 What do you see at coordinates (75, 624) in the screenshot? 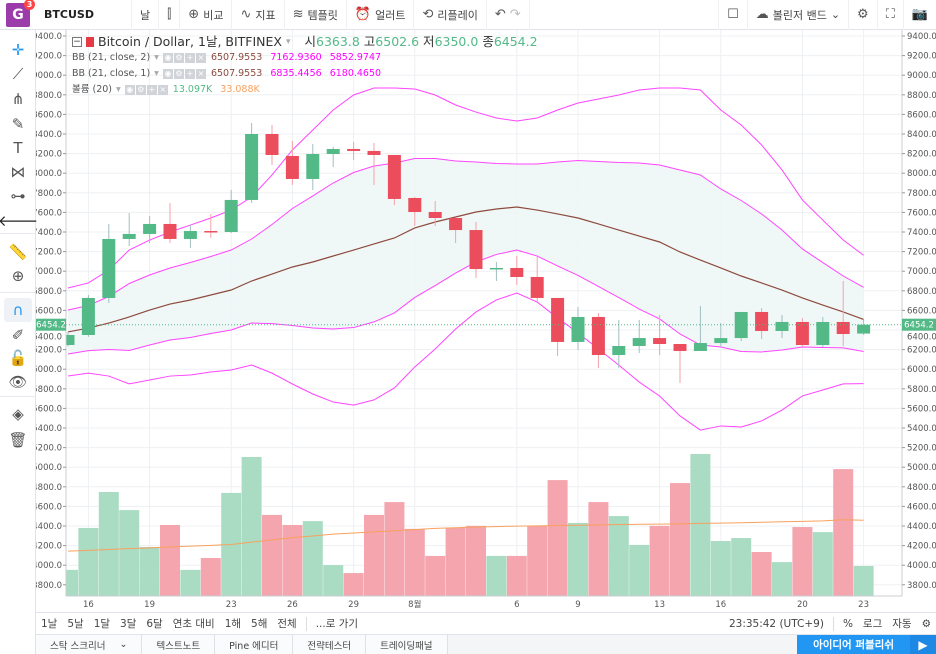
I see `range-5d: 5날` at bounding box center [75, 624].